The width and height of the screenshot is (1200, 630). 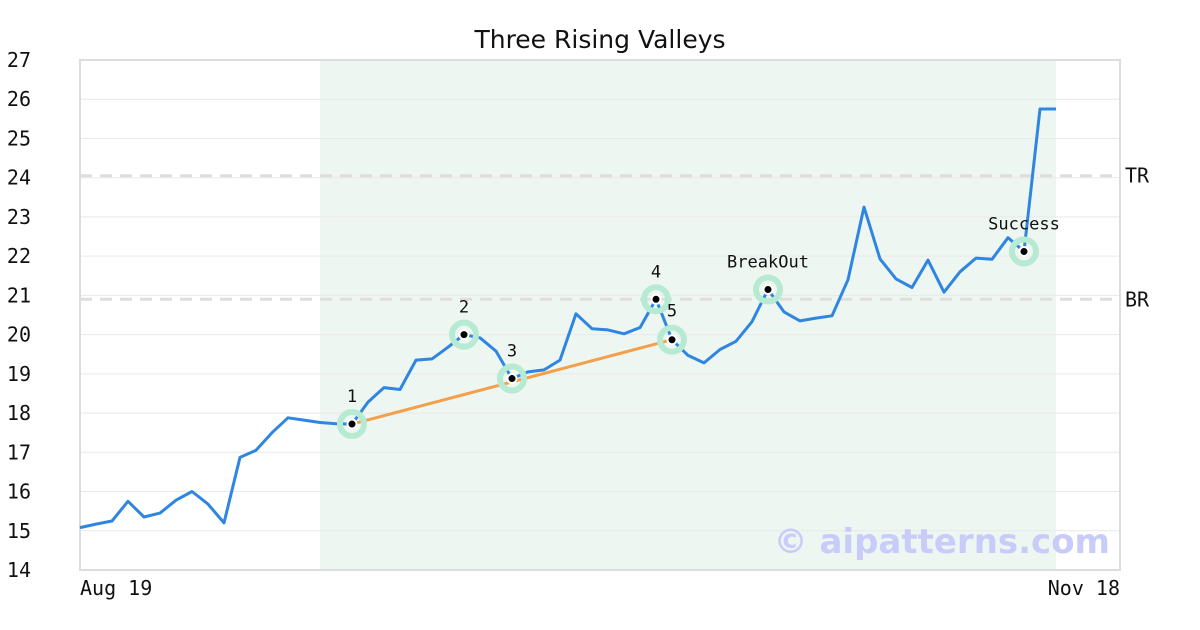 I want to click on annotation-label: 4, so click(x=656, y=272).